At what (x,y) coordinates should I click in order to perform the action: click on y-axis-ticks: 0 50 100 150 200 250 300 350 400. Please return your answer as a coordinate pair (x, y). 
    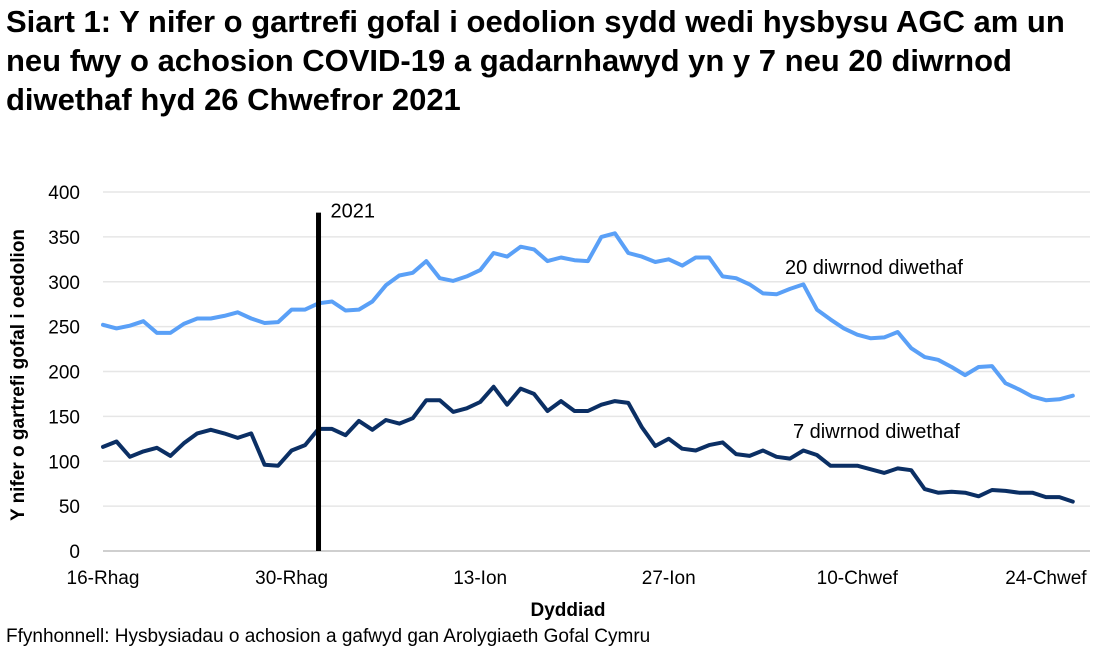
    Looking at the image, I should click on (64, 373).